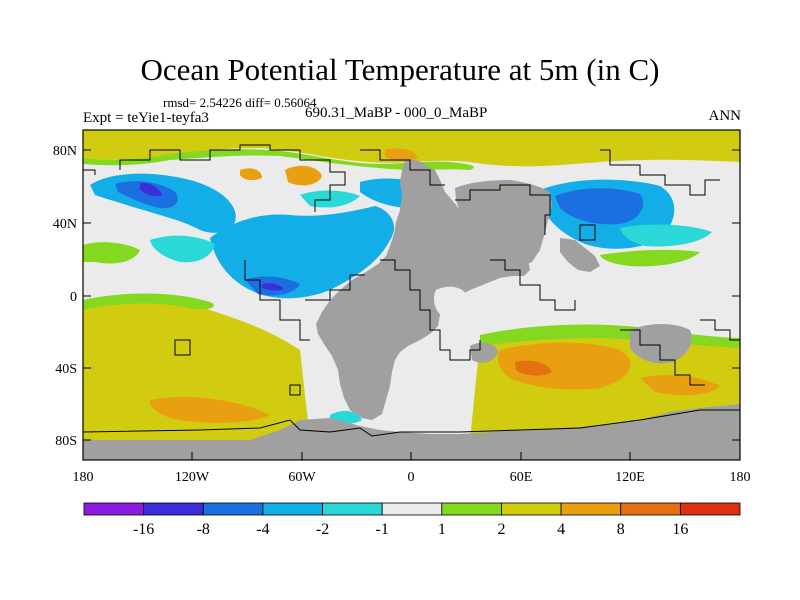 The height and width of the screenshot is (600, 800). Describe the element at coordinates (621, 529) in the screenshot. I see `colorbar-label: 8` at that location.